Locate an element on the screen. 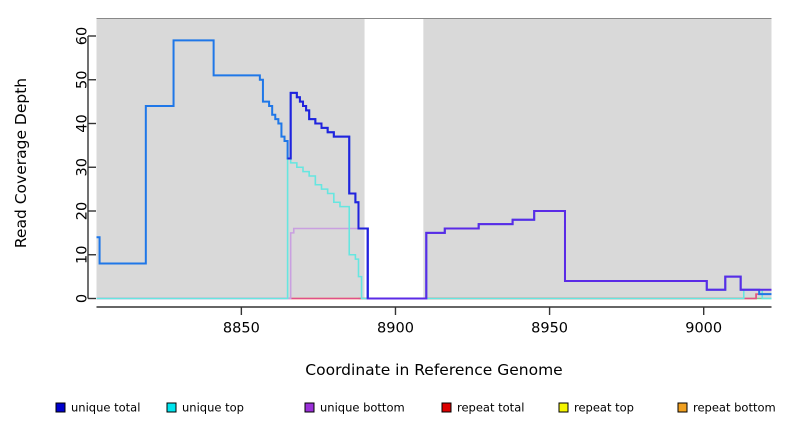 This screenshot has height=432, width=792. legend-swatch-repeat-bottom is located at coordinates (682, 407).